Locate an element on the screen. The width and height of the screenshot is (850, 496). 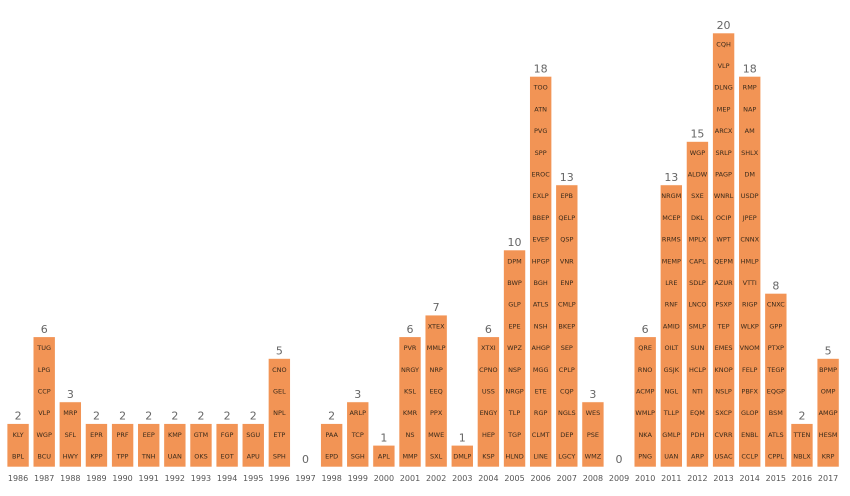
bar-ticker-label: PNG is located at coordinates (645, 457).